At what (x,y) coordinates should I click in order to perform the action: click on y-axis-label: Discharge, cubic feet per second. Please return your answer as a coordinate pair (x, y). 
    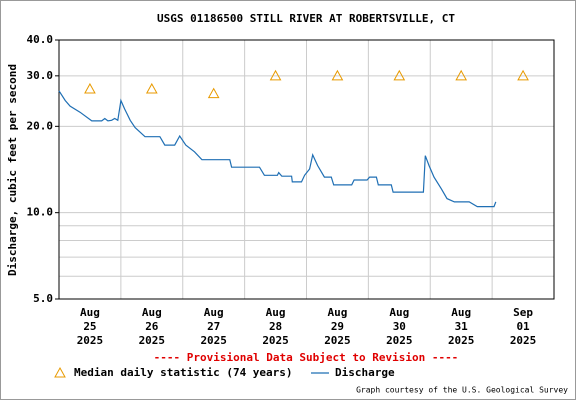
    Looking at the image, I should click on (12, 170).